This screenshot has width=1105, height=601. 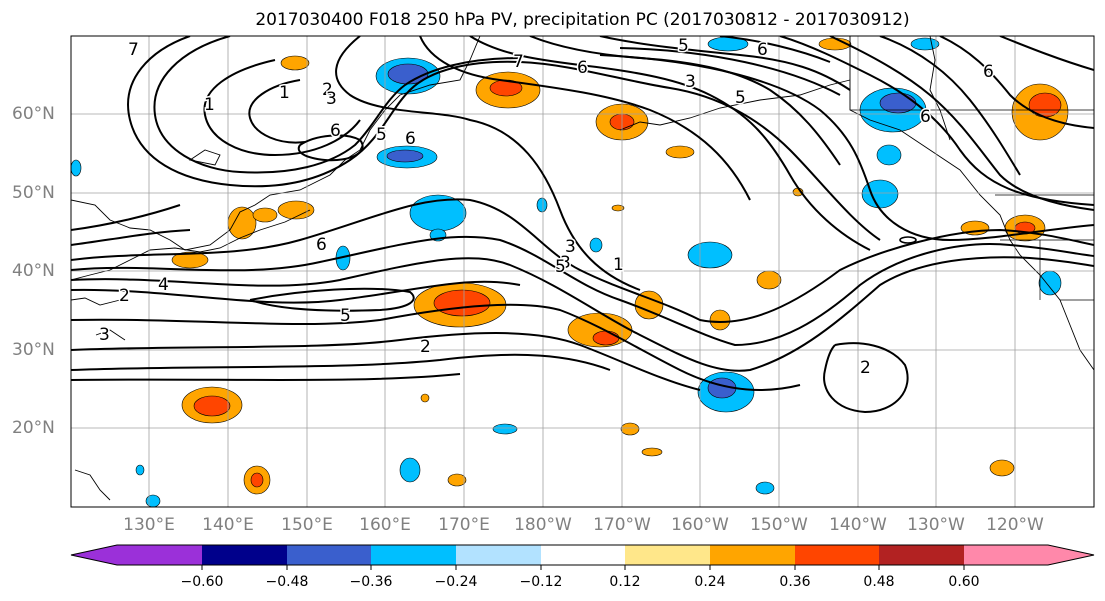 What do you see at coordinates (464, 525) in the screenshot?
I see `lon-label: 170°E` at bounding box center [464, 525].